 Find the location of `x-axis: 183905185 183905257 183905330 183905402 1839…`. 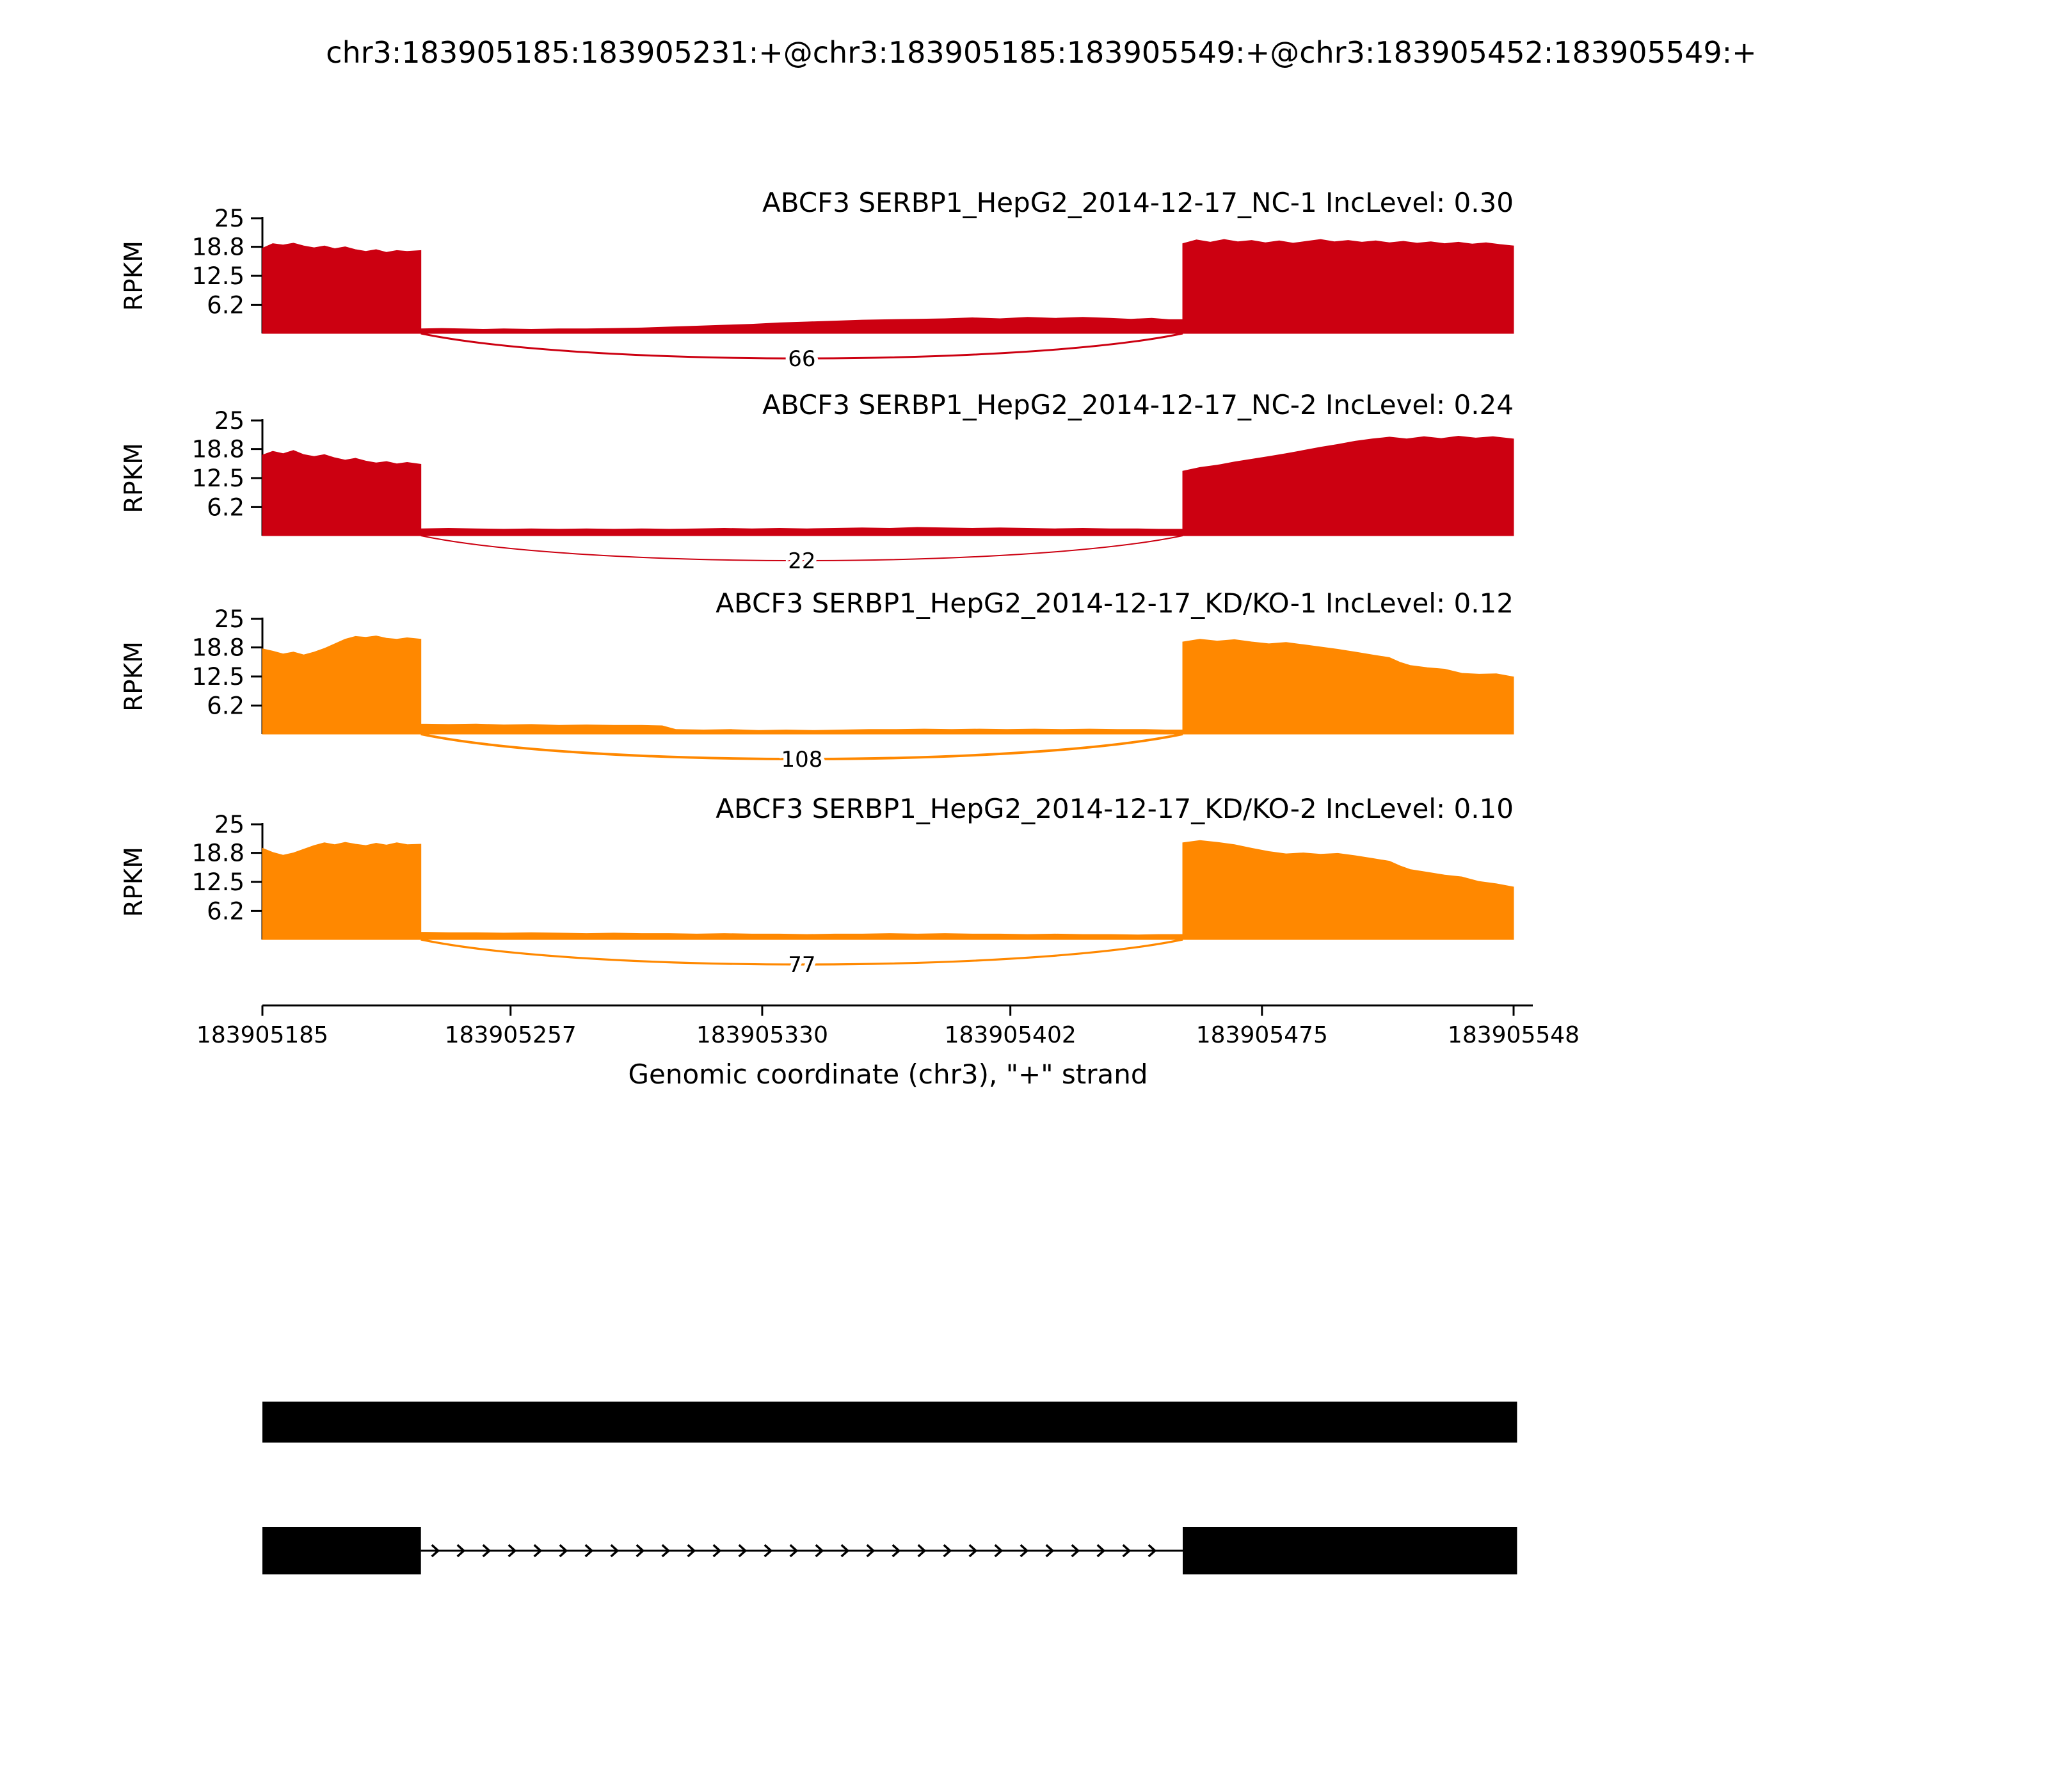

x-axis: 183905185 183905257 183905330 183905402 1839… is located at coordinates (888, 1047).